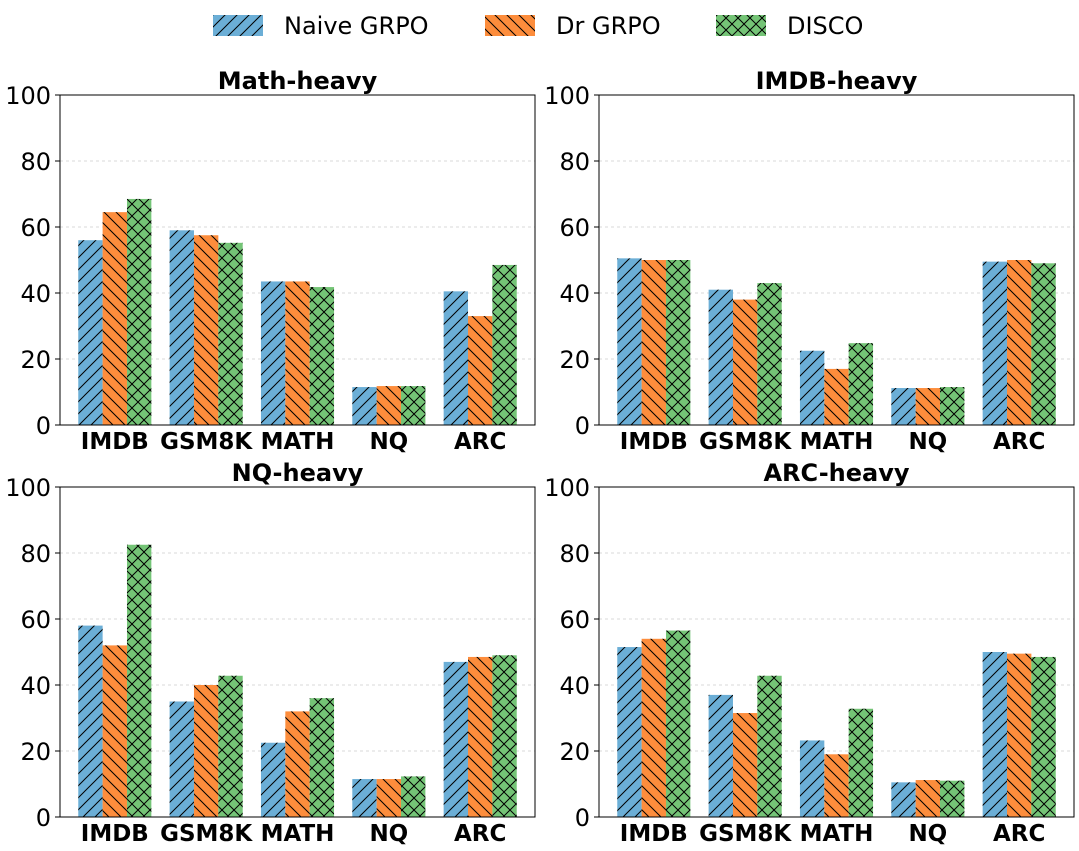  I want to click on bar-math-heavy-imdb-disco-hatch, so click(139, 311).